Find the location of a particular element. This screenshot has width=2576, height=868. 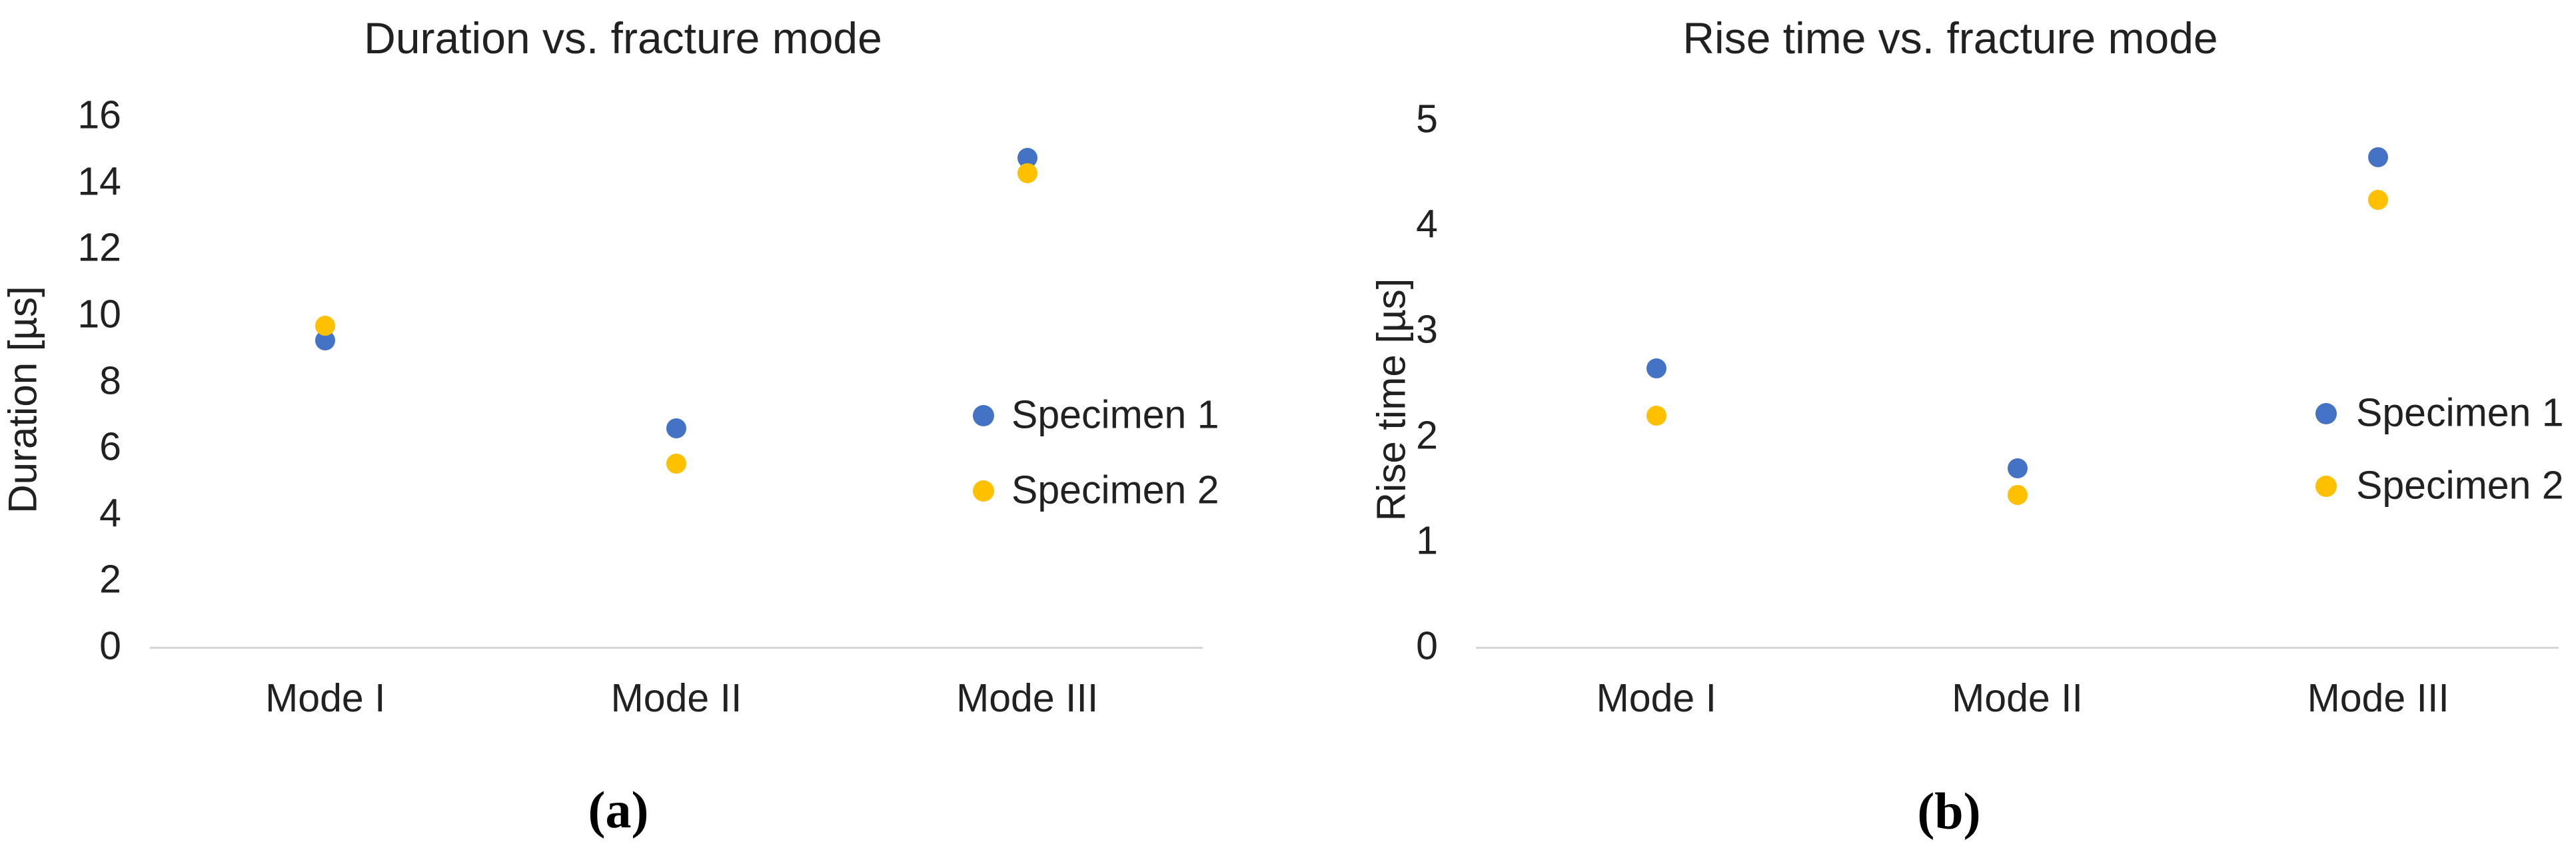

y-tick-label: 5 is located at coordinates (1427, 119).